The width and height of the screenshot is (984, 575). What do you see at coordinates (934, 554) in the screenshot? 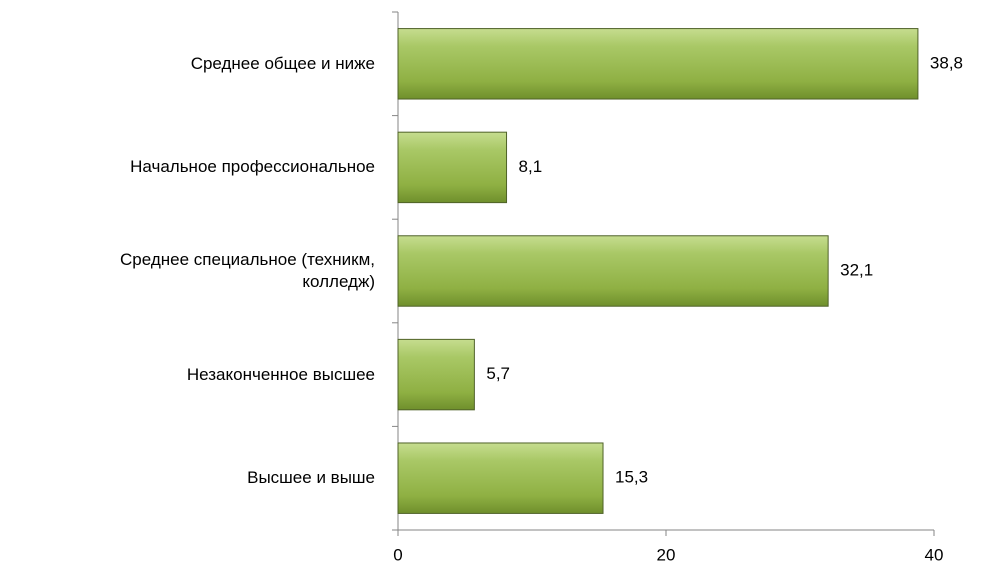
I see `x-tick-label: 40` at bounding box center [934, 554].